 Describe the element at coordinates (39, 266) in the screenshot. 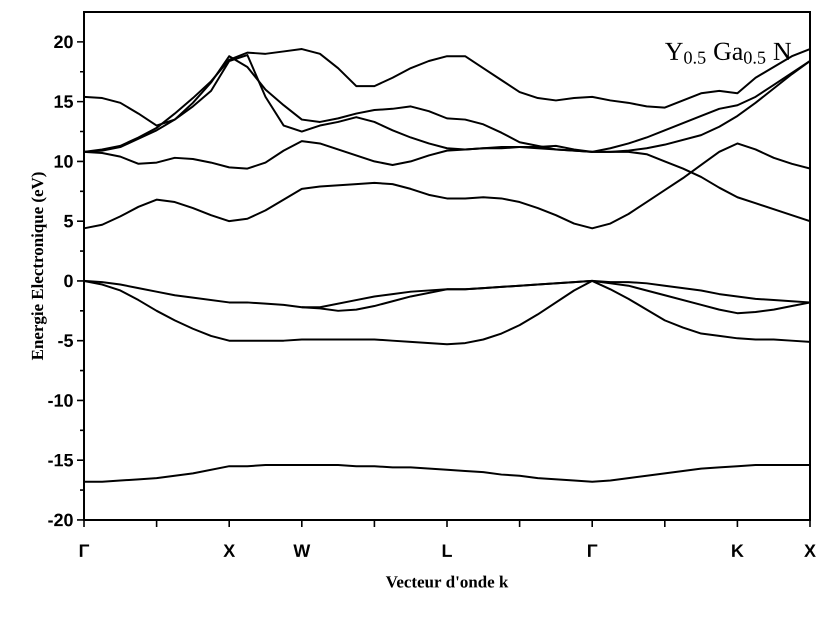

I see `y-axis-title: Energie Electronique (eV)` at that location.